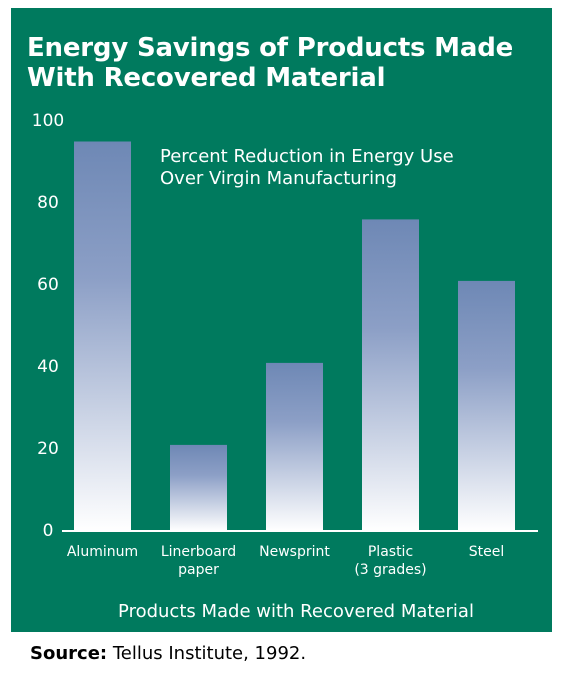 This screenshot has width=564, height=675. What do you see at coordinates (48, 531) in the screenshot?
I see `y-tick-label: 0` at bounding box center [48, 531].